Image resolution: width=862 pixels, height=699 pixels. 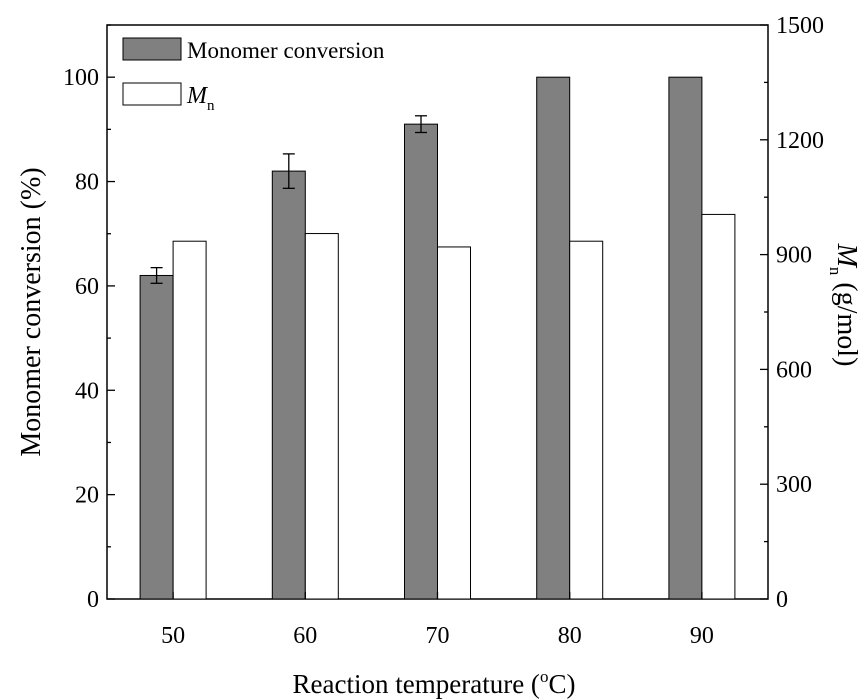 What do you see at coordinates (800, 141) in the screenshot?
I see `y-right-tick-label: 1200` at bounding box center [800, 141].